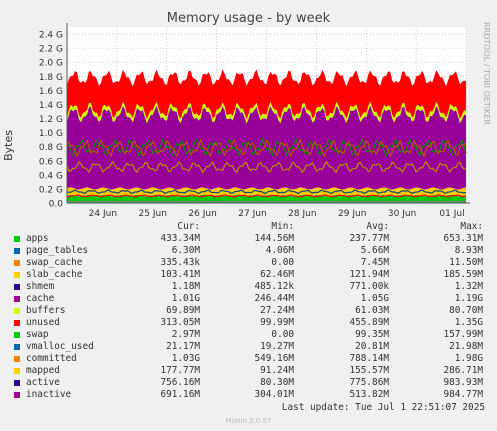 This screenshot has height=431, width=497. Describe the element at coordinates (468, 250) in the screenshot. I see `legend-value-max: 8.93M` at that location.